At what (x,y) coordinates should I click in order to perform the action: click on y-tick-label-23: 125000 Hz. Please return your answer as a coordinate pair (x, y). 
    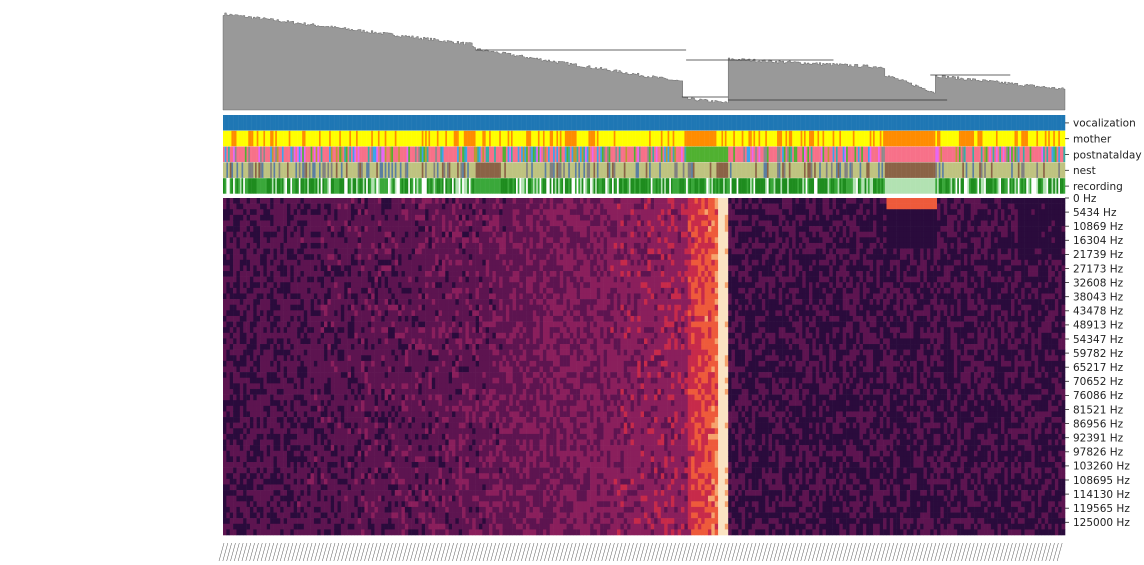
    Looking at the image, I should click on (1101, 523).